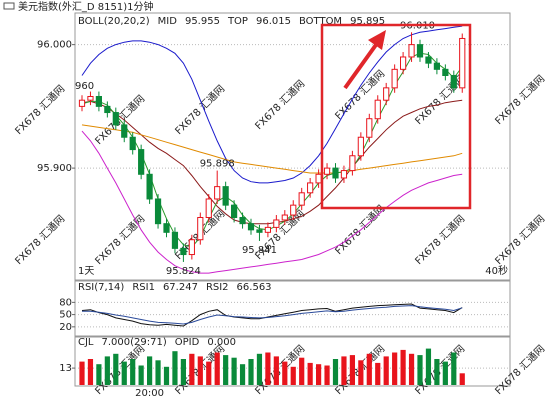  What do you see at coordinates (496, 270) in the screenshot?
I see `corner-label: 40秒` at bounding box center [496, 270].